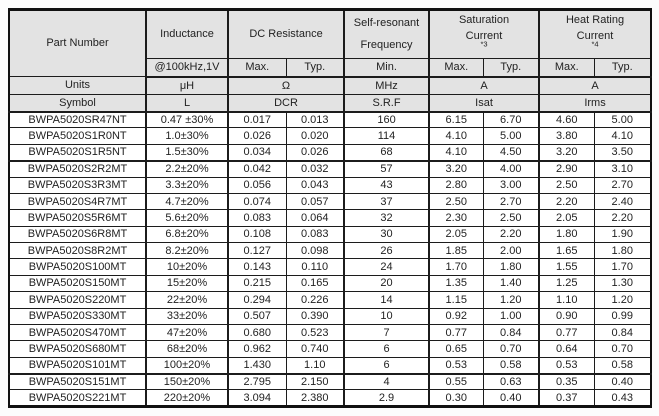  What do you see at coordinates (511, 365) in the screenshot?
I see `cell-isat_typ: 0.58` at bounding box center [511, 365].